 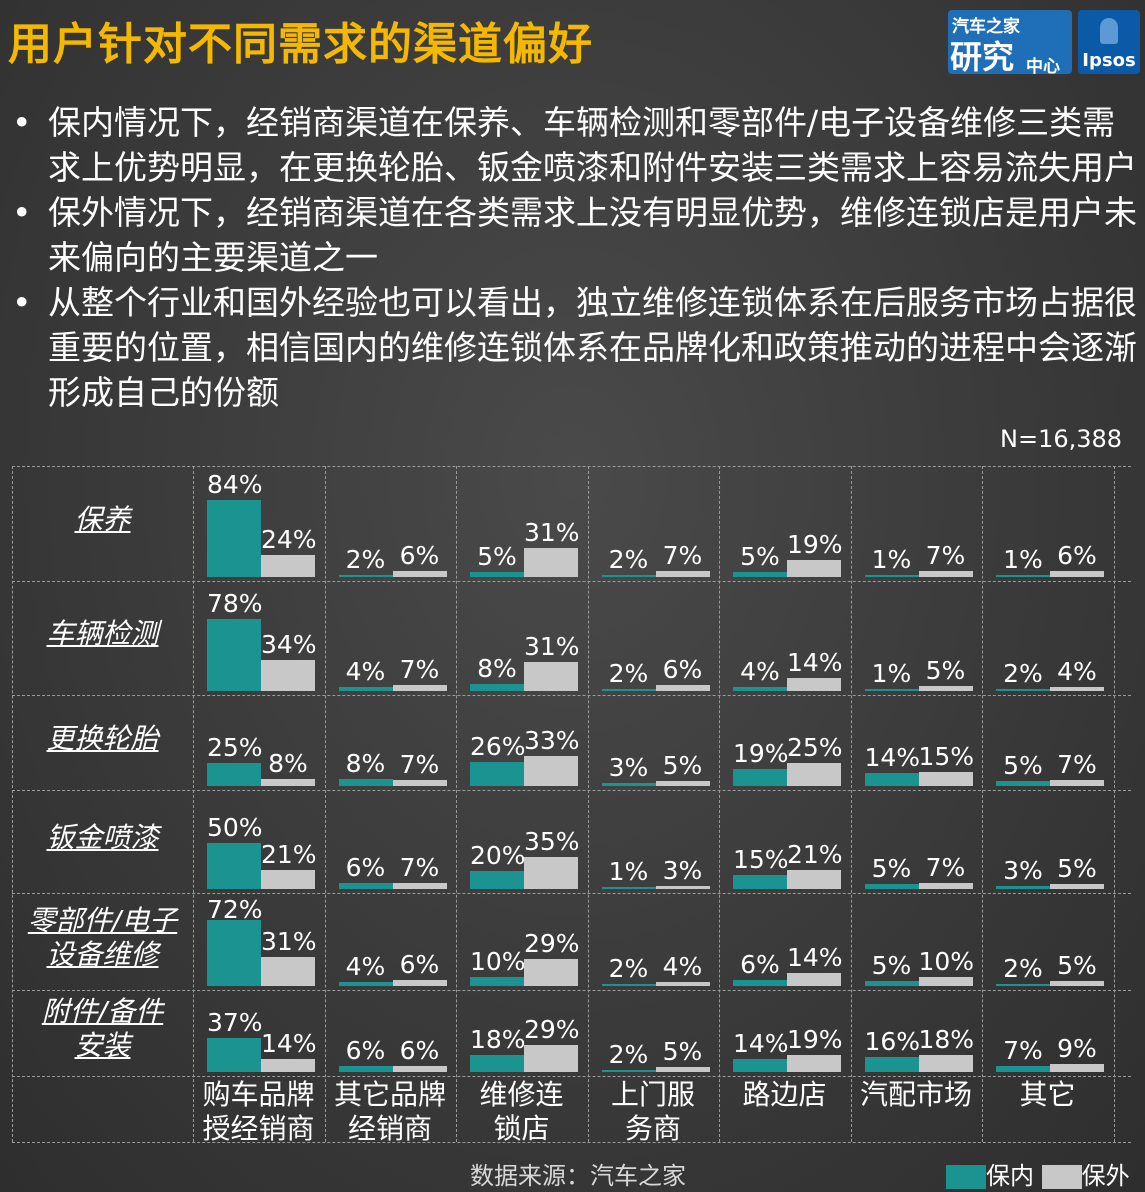 I want to click on data-label: 25%, so click(x=815, y=747).